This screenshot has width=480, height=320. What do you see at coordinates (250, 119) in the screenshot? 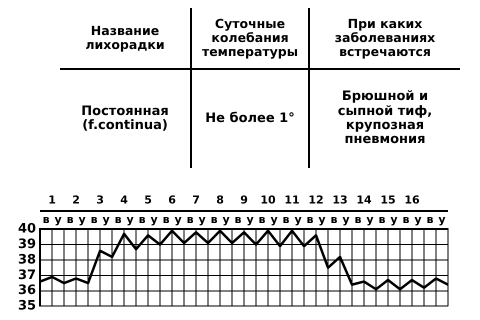
I see `text: Не более 1°` at bounding box center [250, 119].